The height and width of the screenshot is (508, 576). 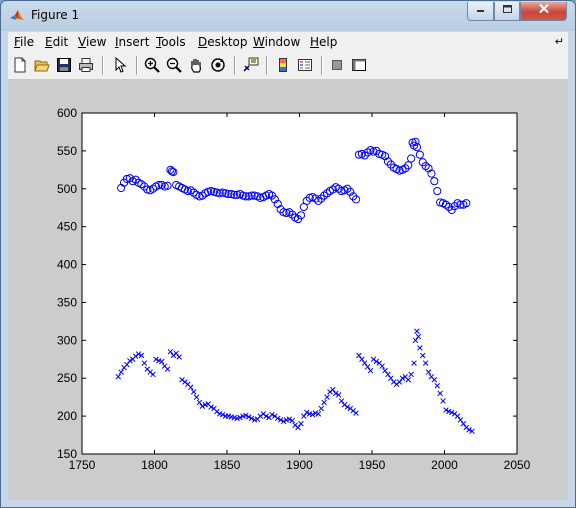 I want to click on close-button, so click(x=543, y=11).